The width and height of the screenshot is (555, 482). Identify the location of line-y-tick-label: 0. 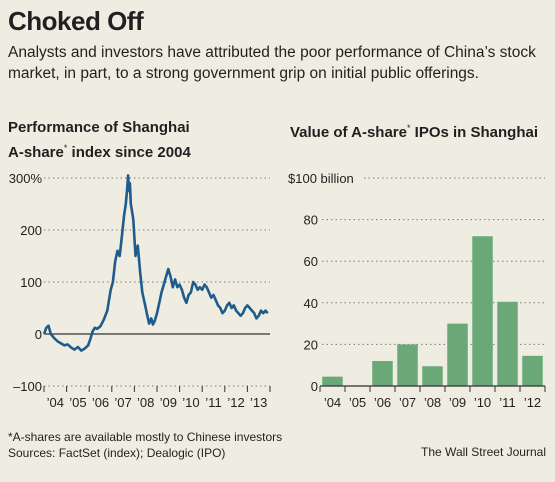
(38, 334).